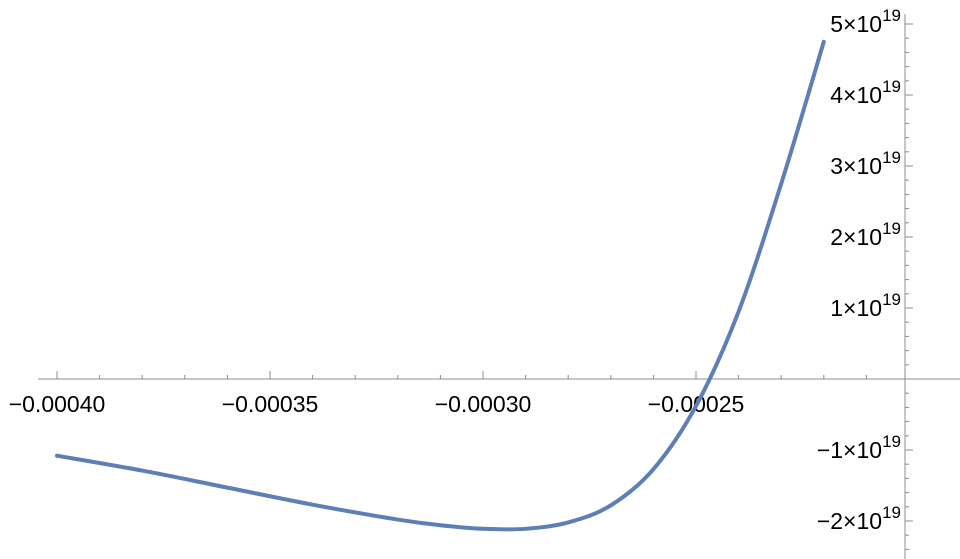 This screenshot has height=559, width=960. Describe the element at coordinates (865, 234) in the screenshot. I see `y-tick-label: 2×10¹⁹` at that location.